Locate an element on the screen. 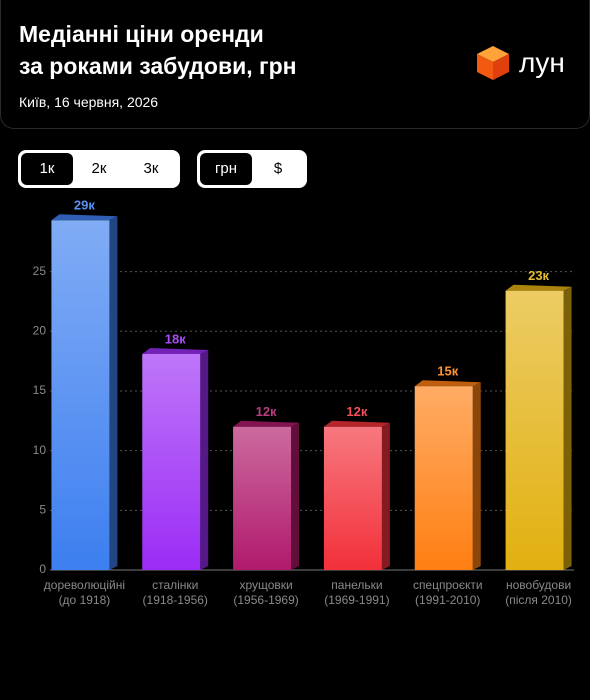  x-tick-label: (після 2010) is located at coordinates (538, 600).